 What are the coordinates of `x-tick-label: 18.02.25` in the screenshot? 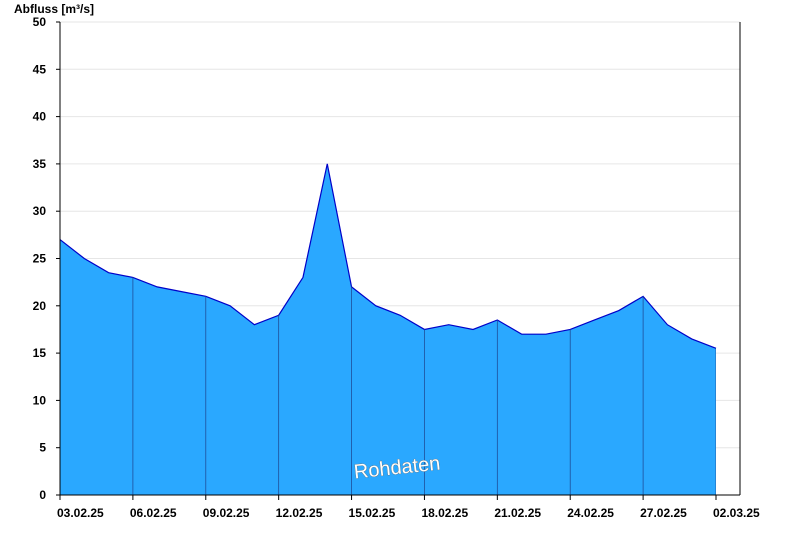 It's located at (444, 513).